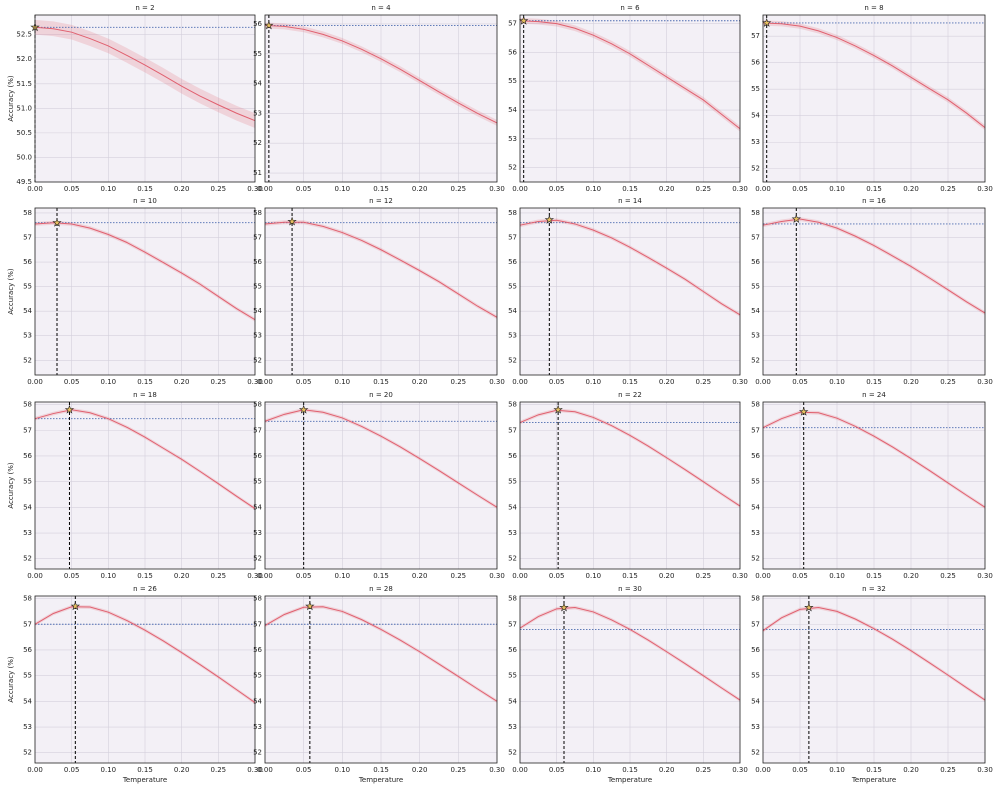 This screenshot has height=789, width=997. What do you see at coordinates (257, 173) in the screenshot?
I see `y-tick-label: 51` at bounding box center [257, 173].